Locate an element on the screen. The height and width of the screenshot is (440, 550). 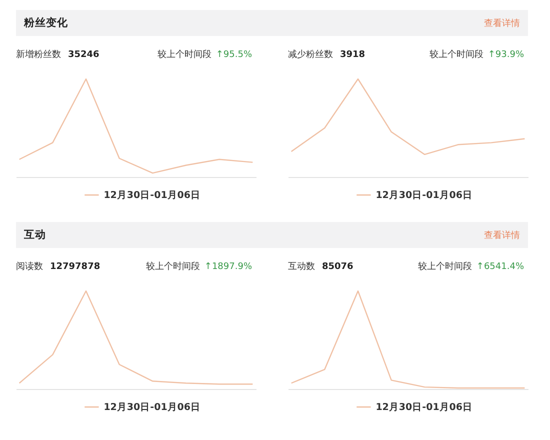
chart-title: 新增粉丝数 is located at coordinates (38, 54).